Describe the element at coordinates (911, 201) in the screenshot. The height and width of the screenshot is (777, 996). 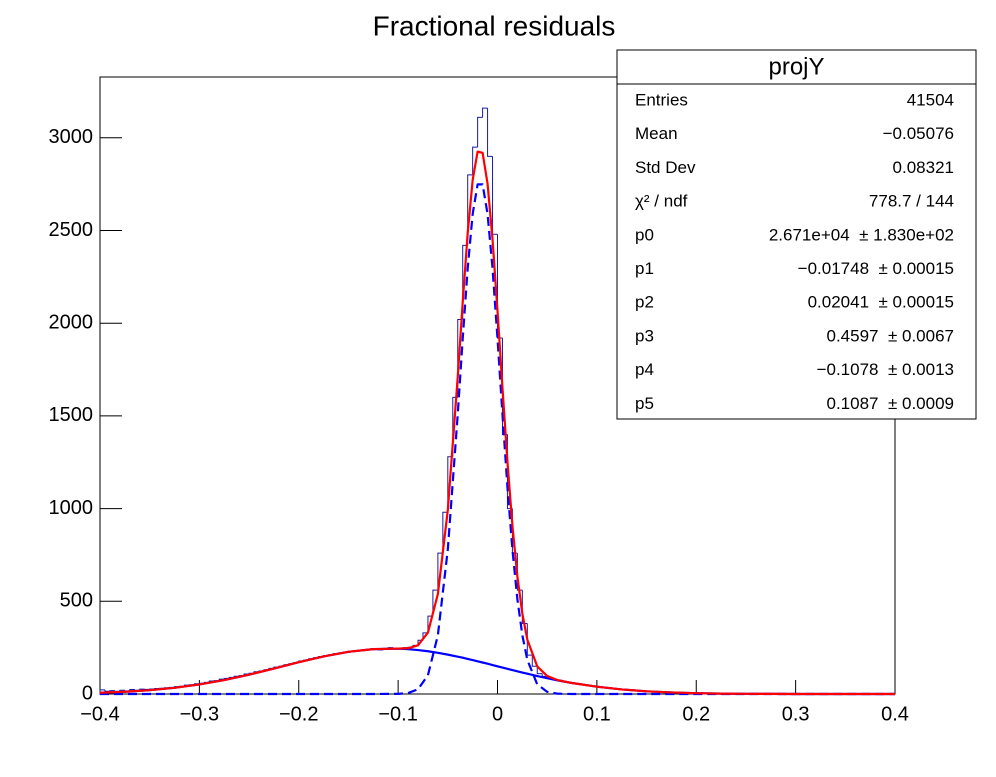
I see `stats-value: 778.7 / 144` at that location.